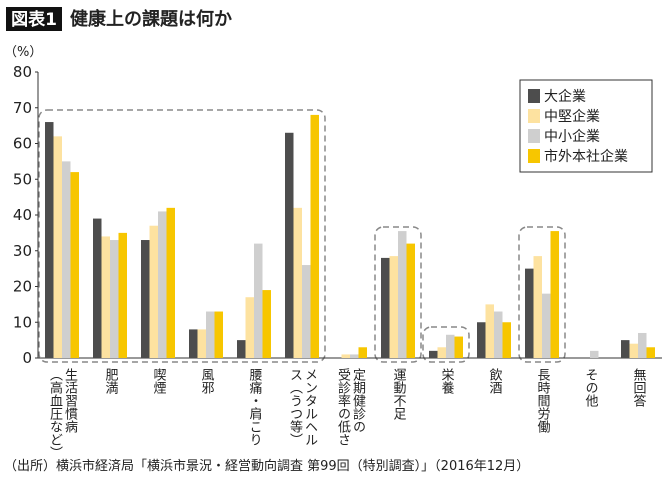  Describe the element at coordinates (310, 407) in the screenshot. I see `x-tick-label: メンタルヘル` at that location.